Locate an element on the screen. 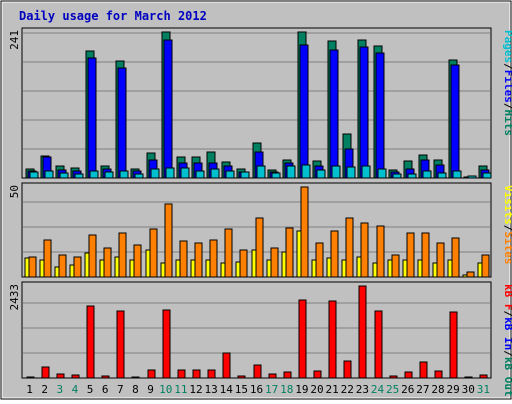  x-tick-label: 19 is located at coordinates (301, 389).